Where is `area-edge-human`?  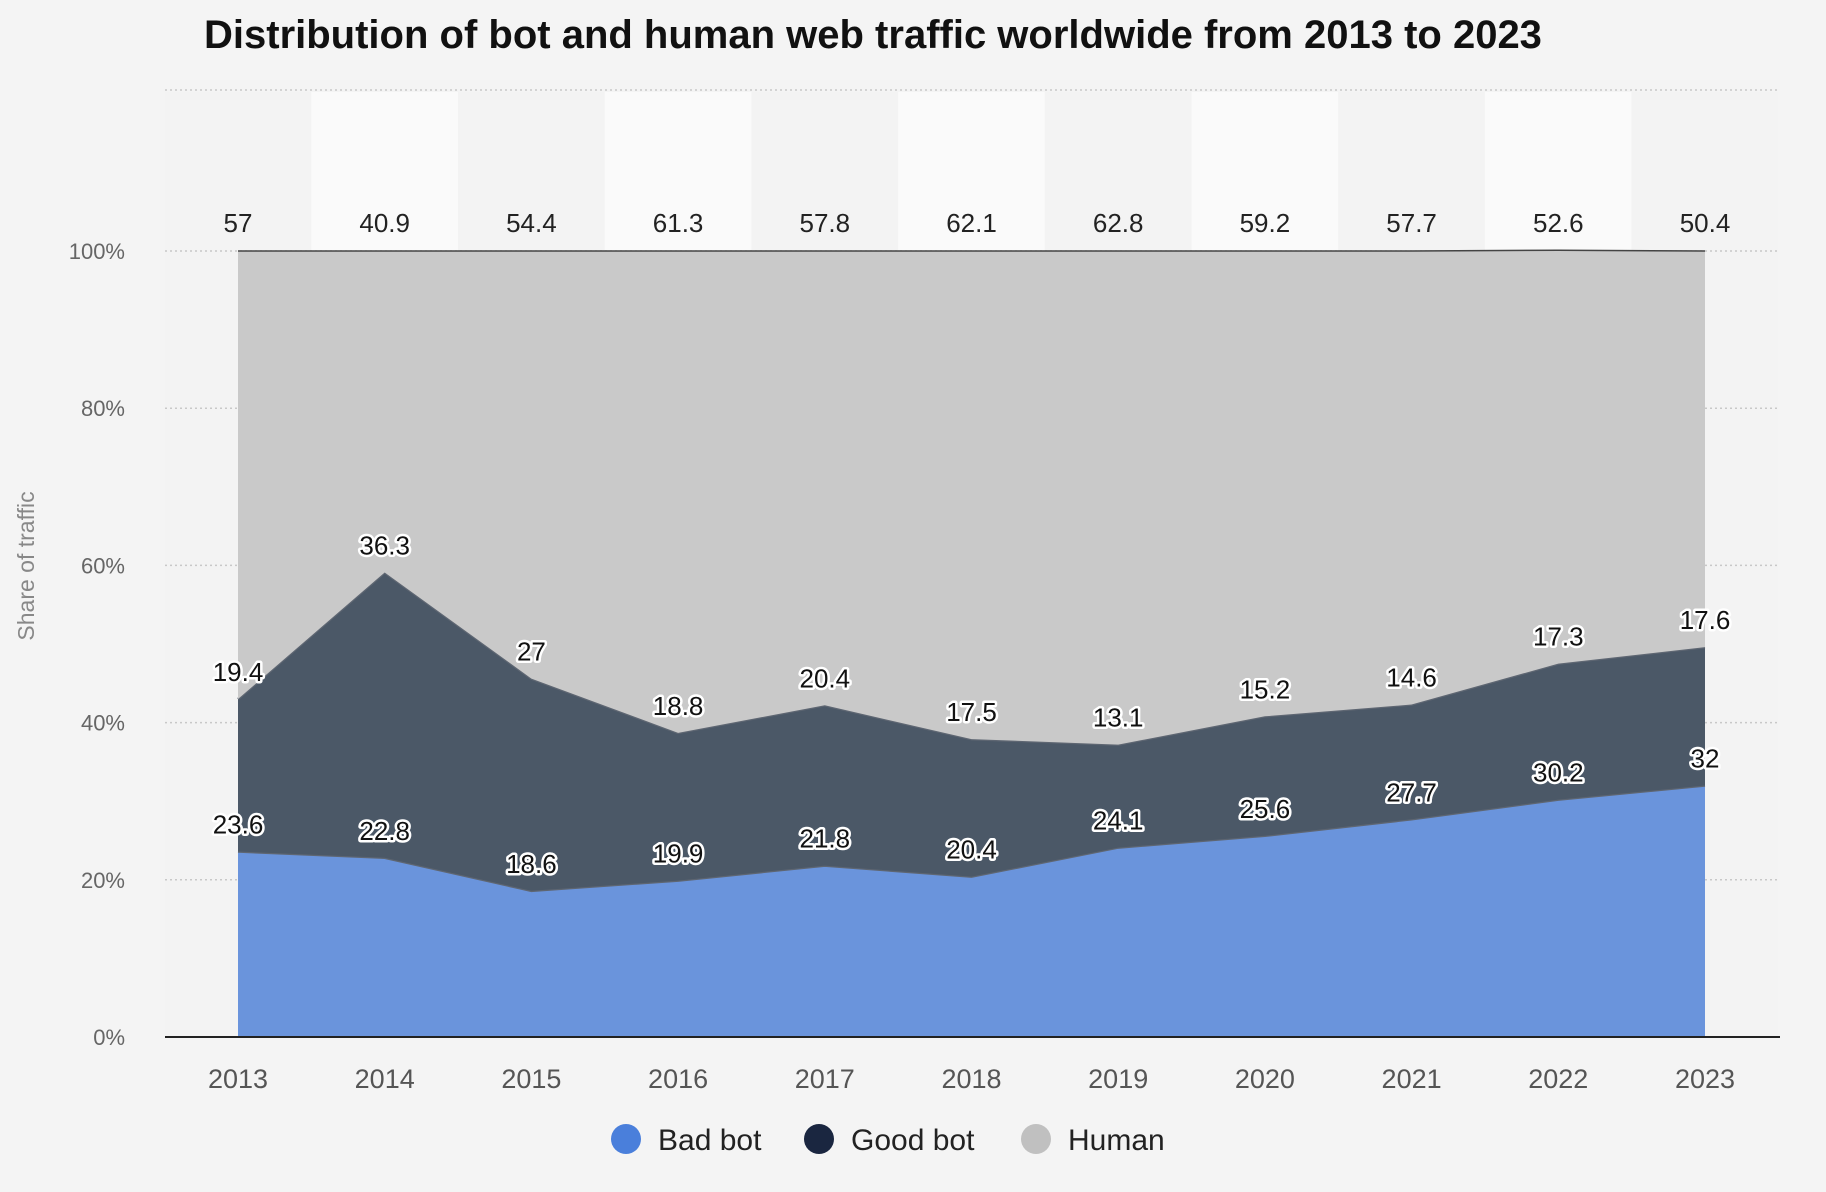
area-edge-human is located at coordinates (972, 250).